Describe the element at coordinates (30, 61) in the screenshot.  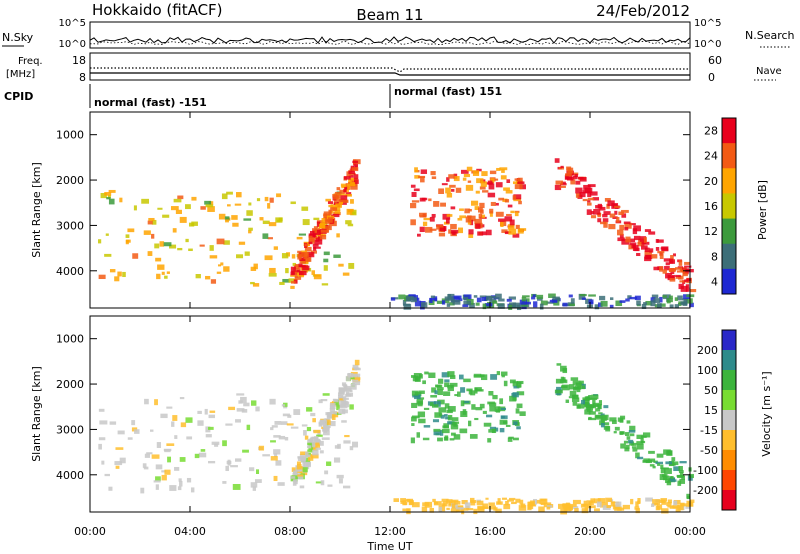
I see `freq-label-line1: Freq.` at that location.